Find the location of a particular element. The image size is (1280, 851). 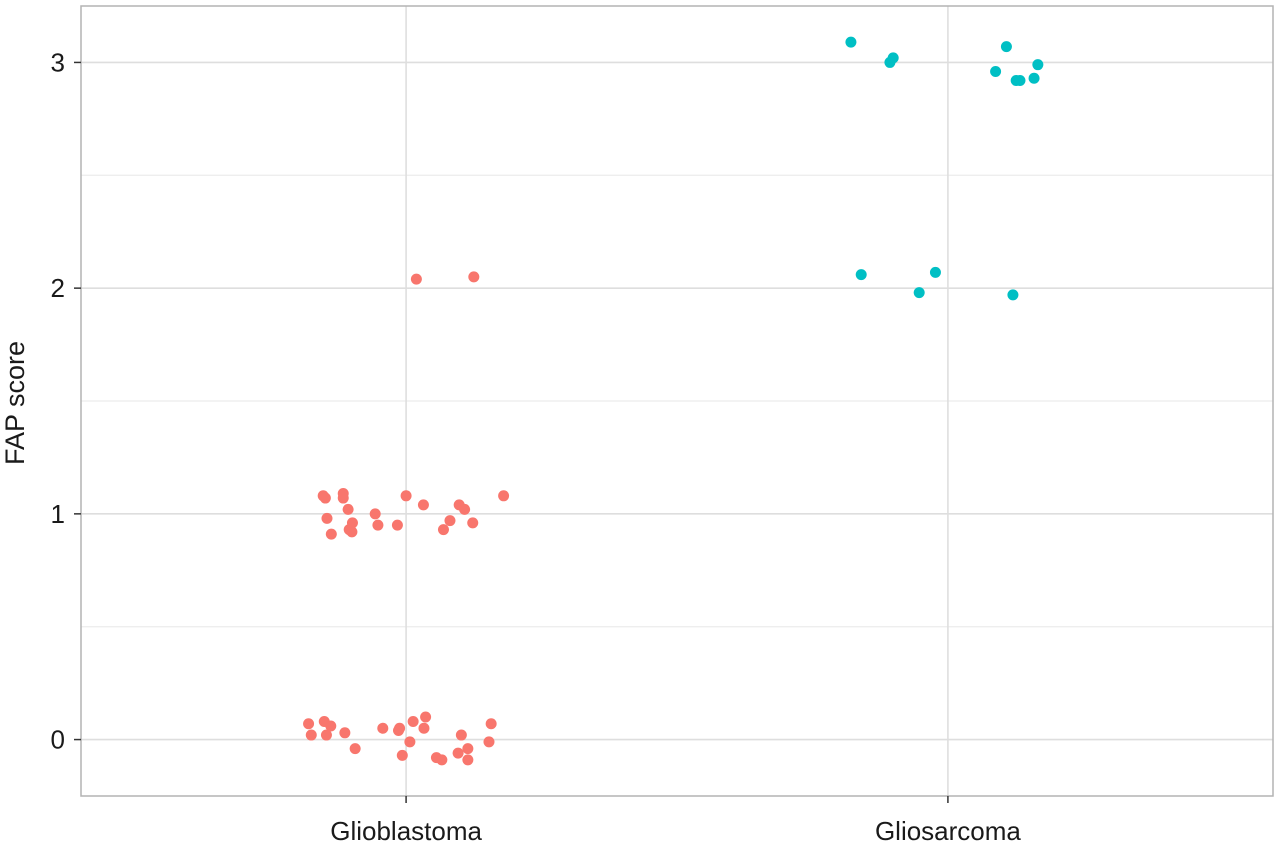

x-tick-label: Glioblastoma is located at coordinates (406, 831).